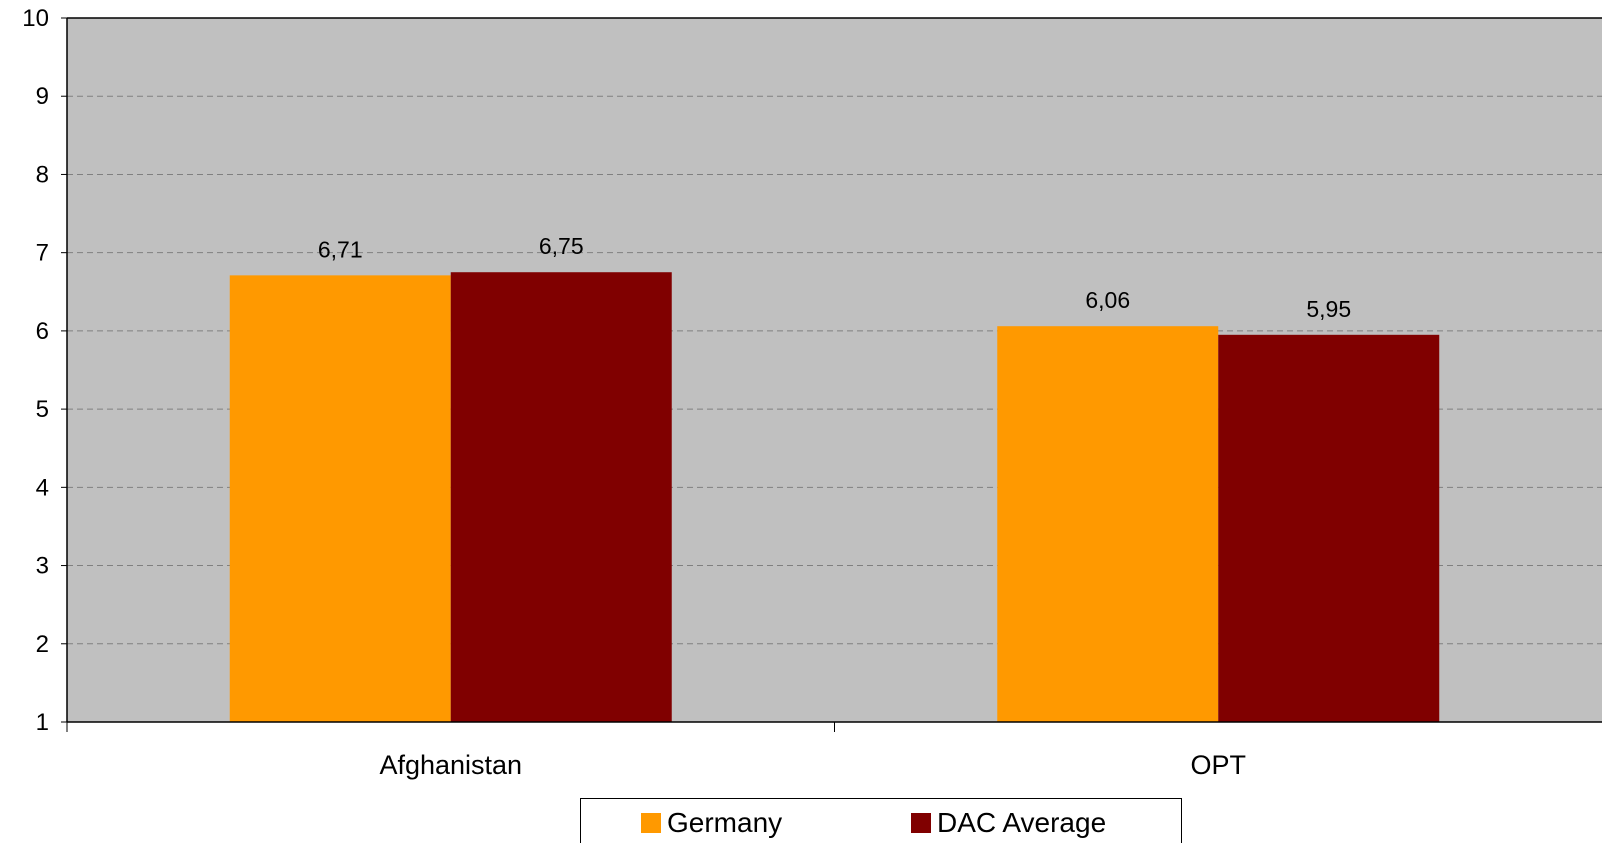 The height and width of the screenshot is (843, 1602). I want to click on legend-label-germany: Germany, so click(725, 822).